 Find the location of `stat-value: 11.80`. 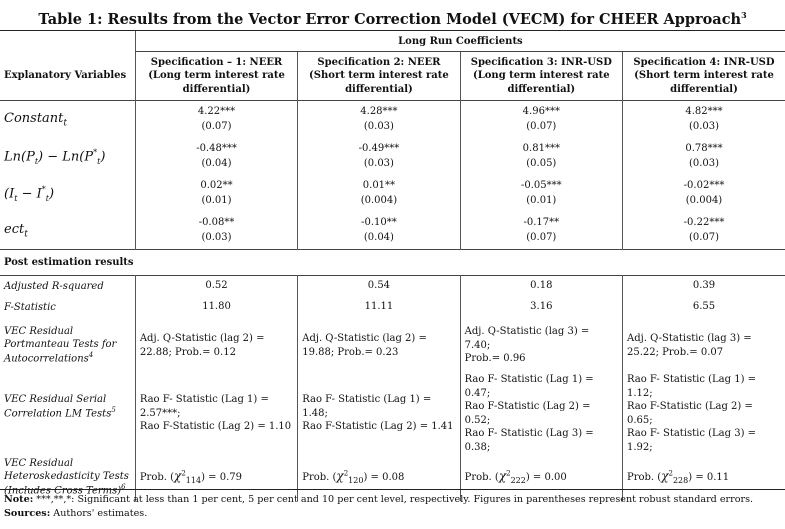

stat-value: 11.80 is located at coordinates (216, 307).